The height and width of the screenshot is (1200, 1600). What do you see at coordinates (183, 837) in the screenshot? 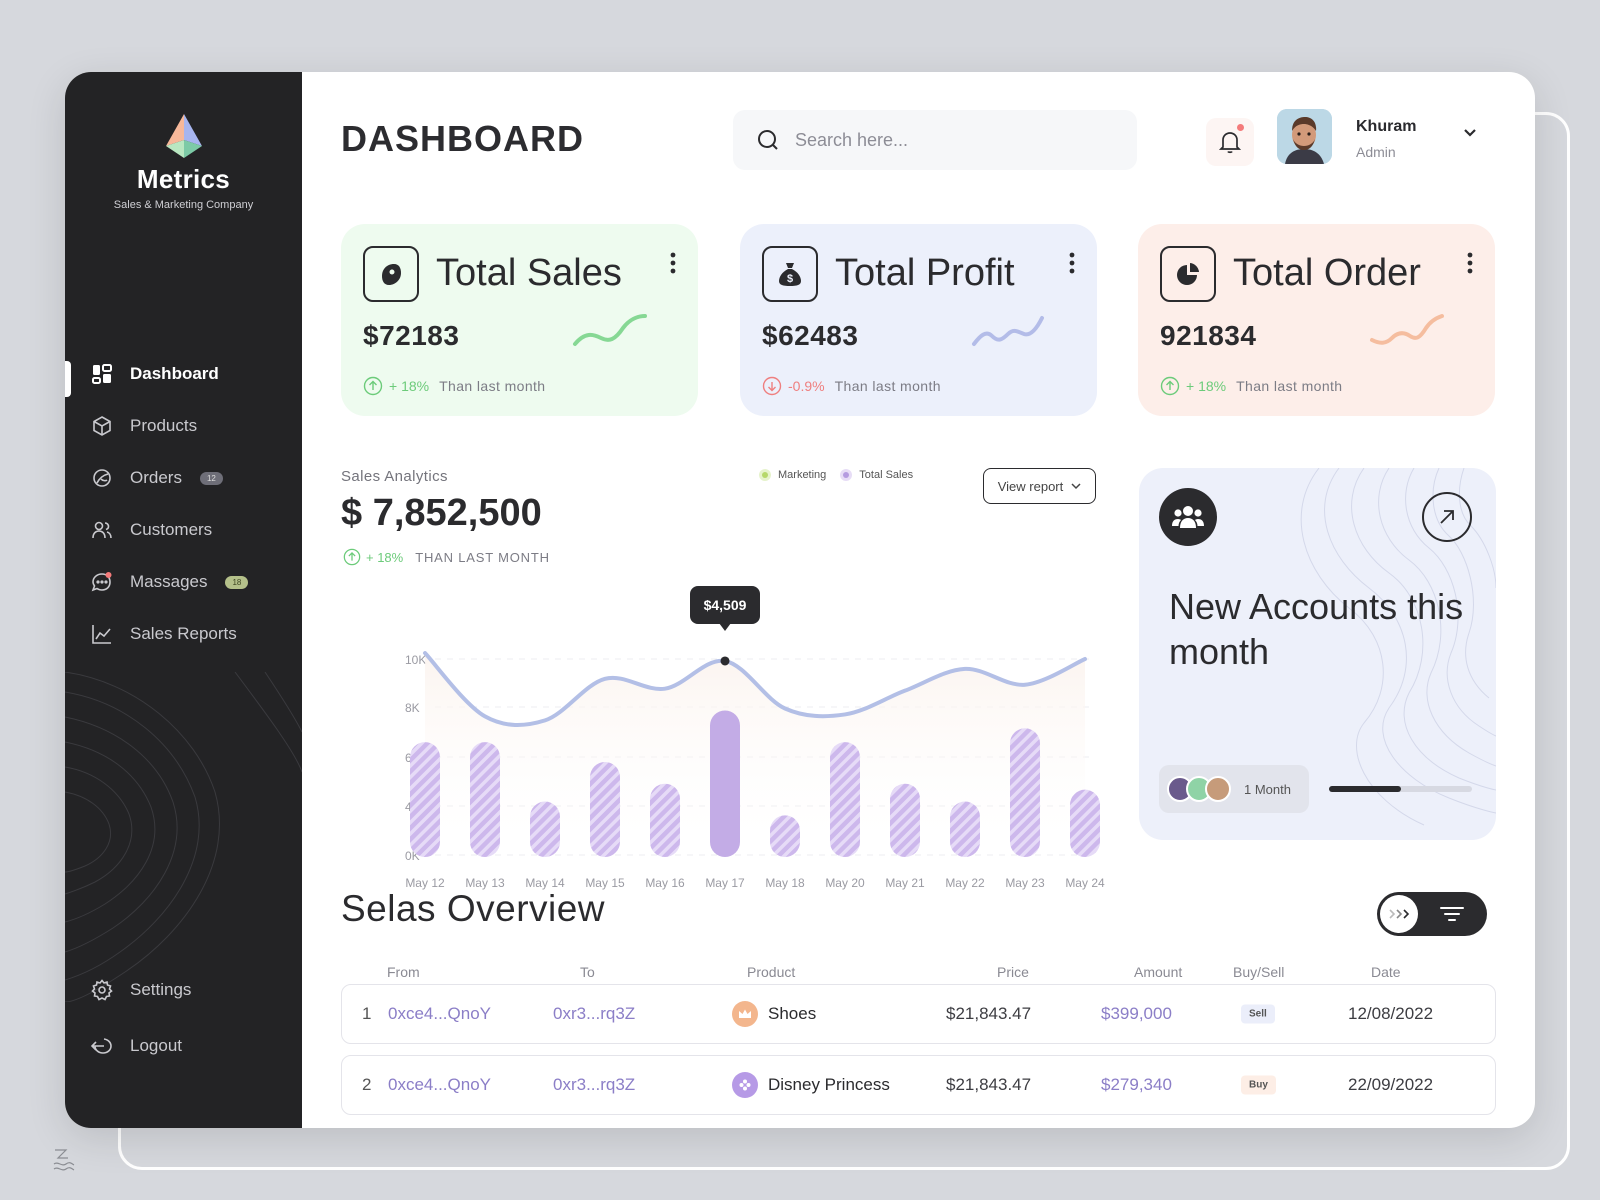
I see `topographic-pattern` at bounding box center [183, 837].